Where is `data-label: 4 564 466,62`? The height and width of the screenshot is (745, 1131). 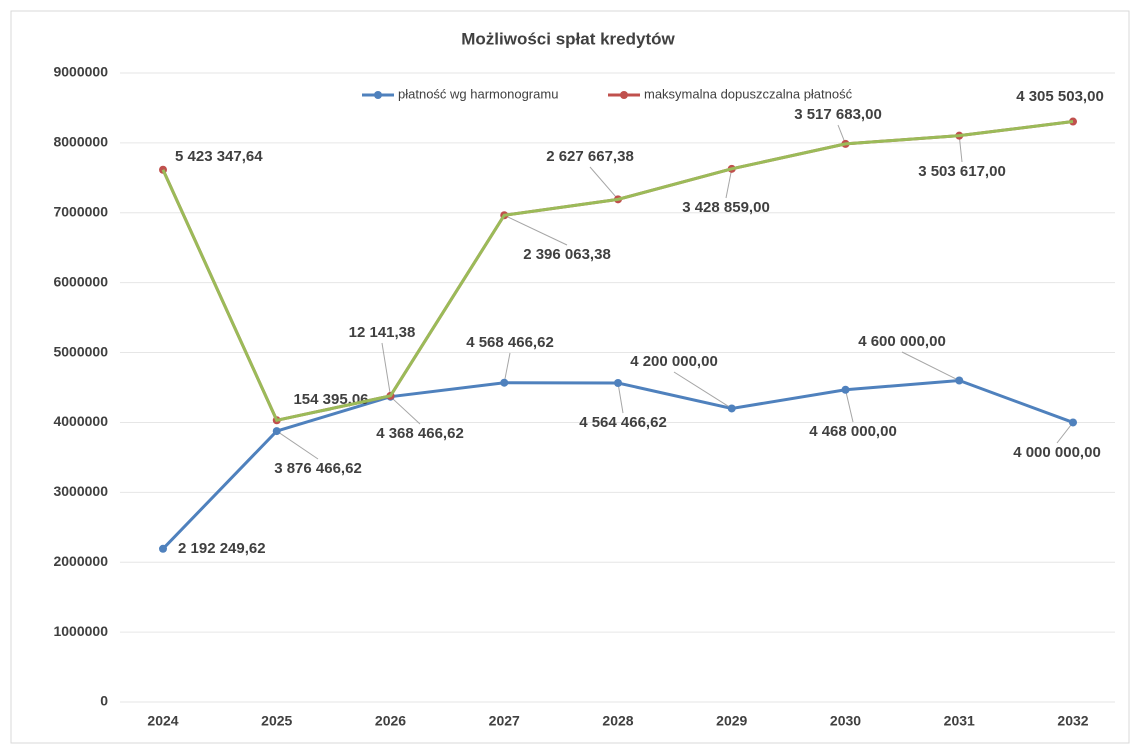
data-label: 4 564 466,62 is located at coordinates (623, 422).